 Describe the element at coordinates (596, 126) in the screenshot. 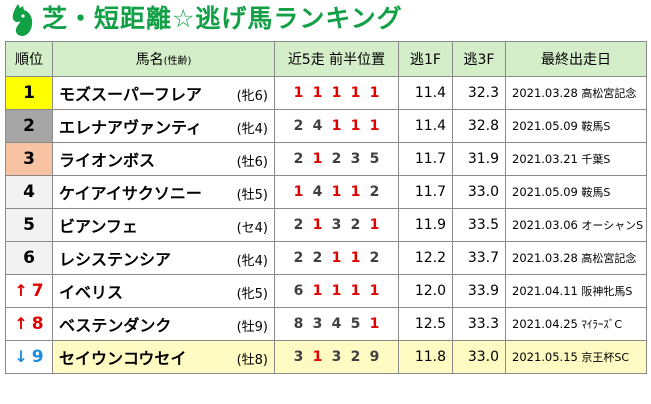

I see `last-race-name: 鞍馬S` at that location.